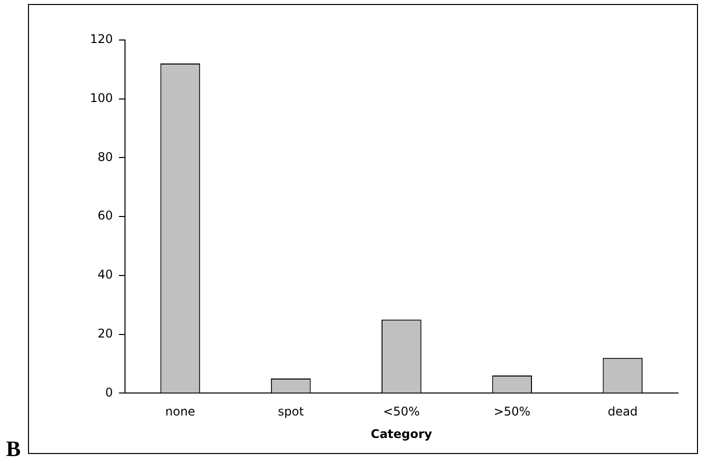 The width and height of the screenshot is (704, 464). What do you see at coordinates (401, 433) in the screenshot?
I see `x-axis-title: Category` at bounding box center [401, 433].